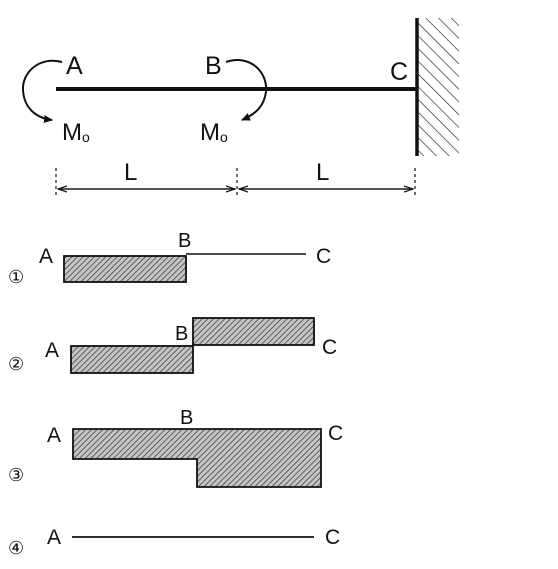  What do you see at coordinates (186, 418) in the screenshot?
I see `option-3-label-b: B` at bounding box center [186, 418].